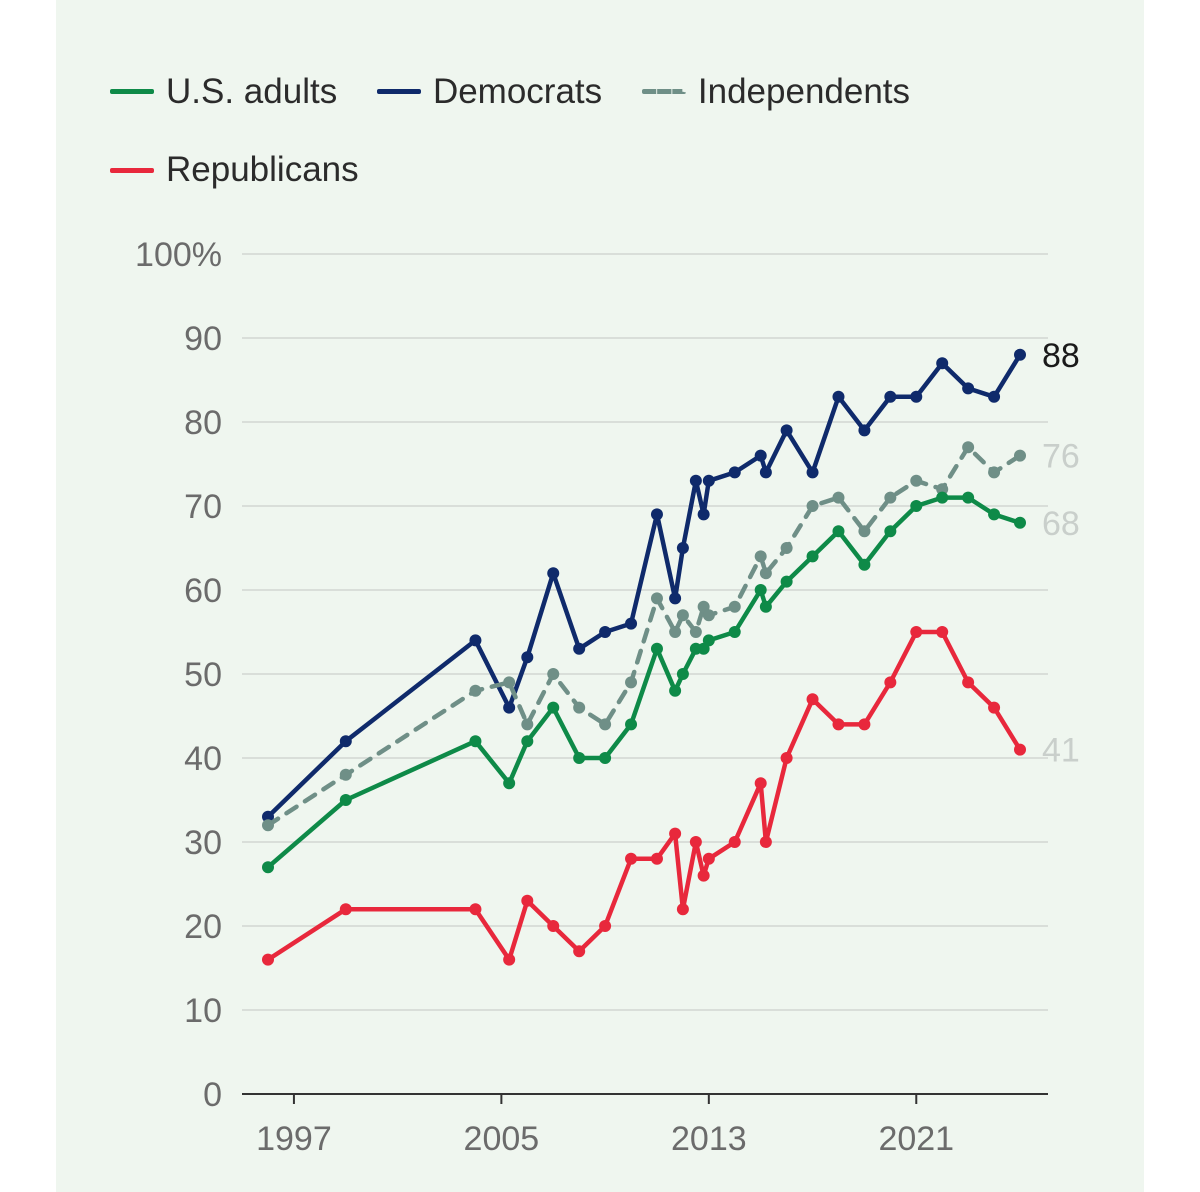 This screenshot has height=1192, width=1200. Describe the element at coordinates (916, 1139) in the screenshot. I see `x-tick-label: 2021` at that location.